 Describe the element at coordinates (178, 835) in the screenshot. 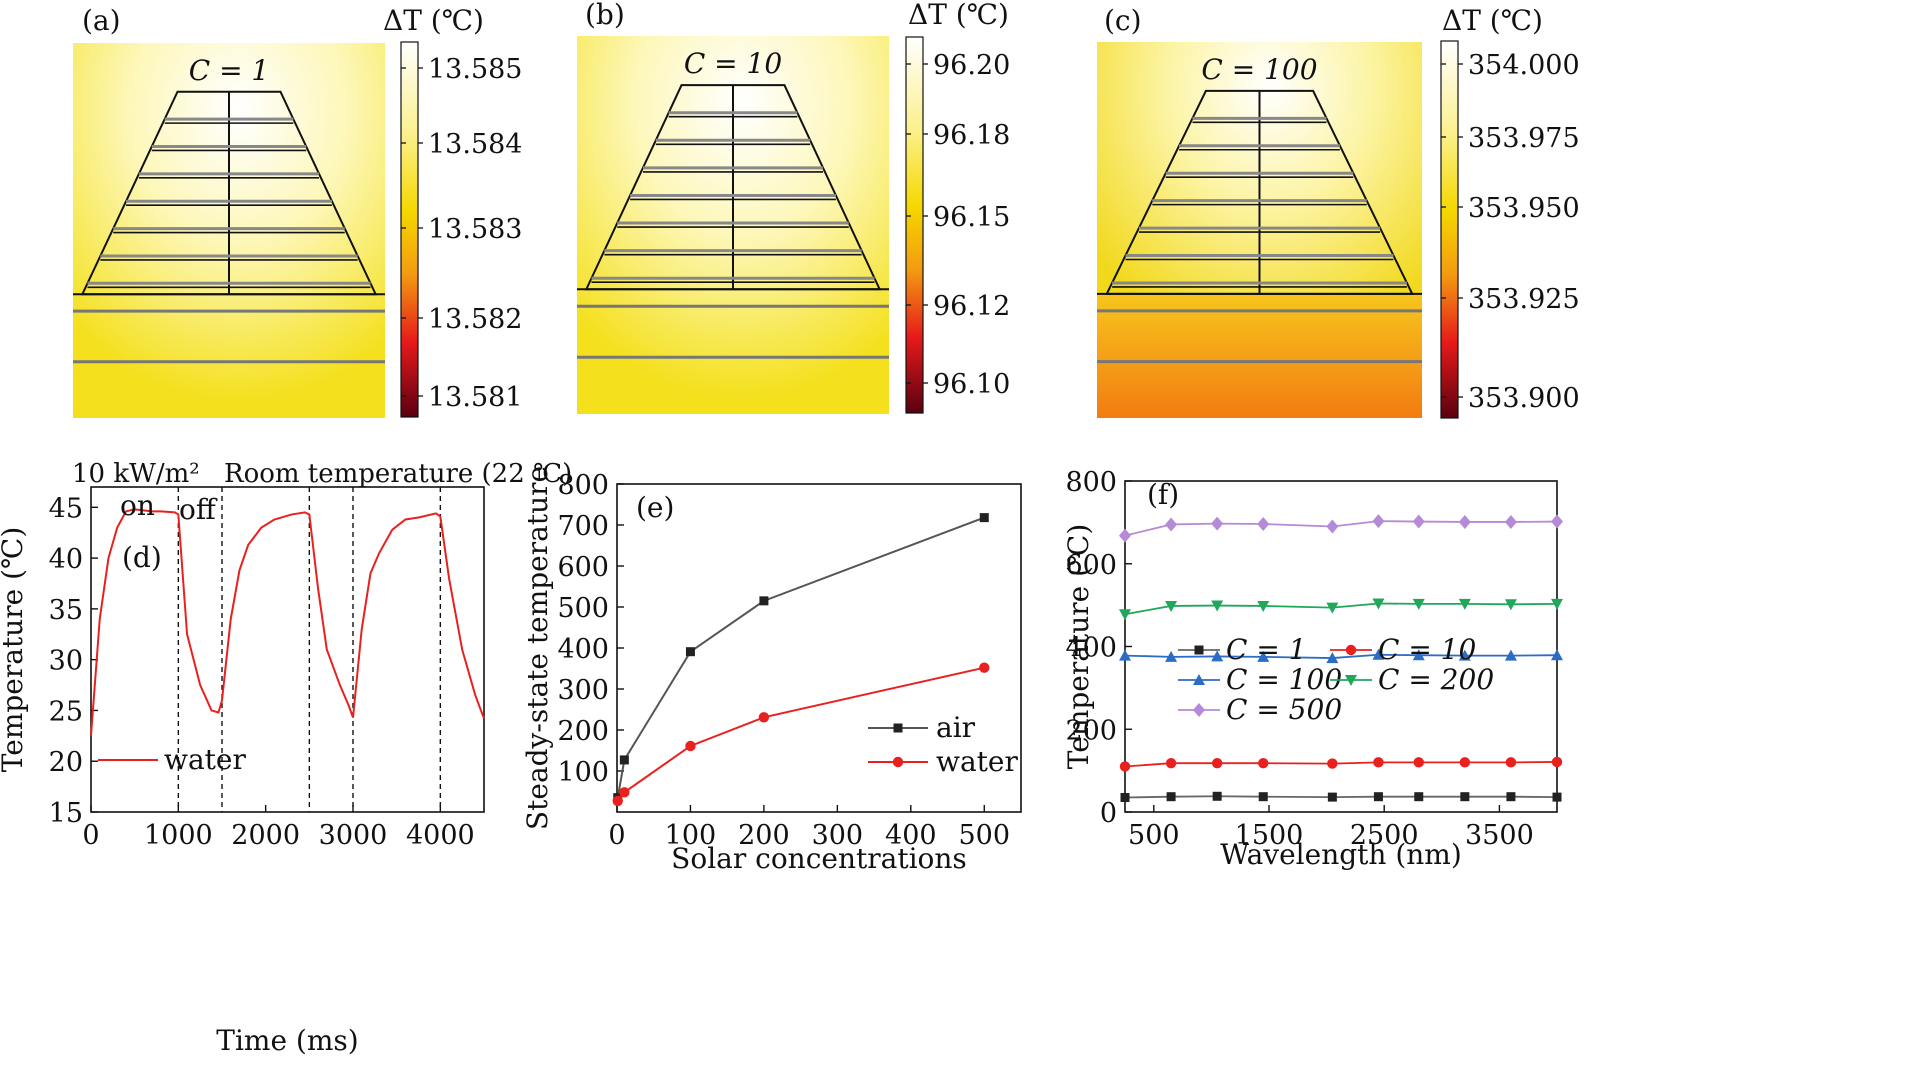

I see `x-tick-label: 1000` at that location.